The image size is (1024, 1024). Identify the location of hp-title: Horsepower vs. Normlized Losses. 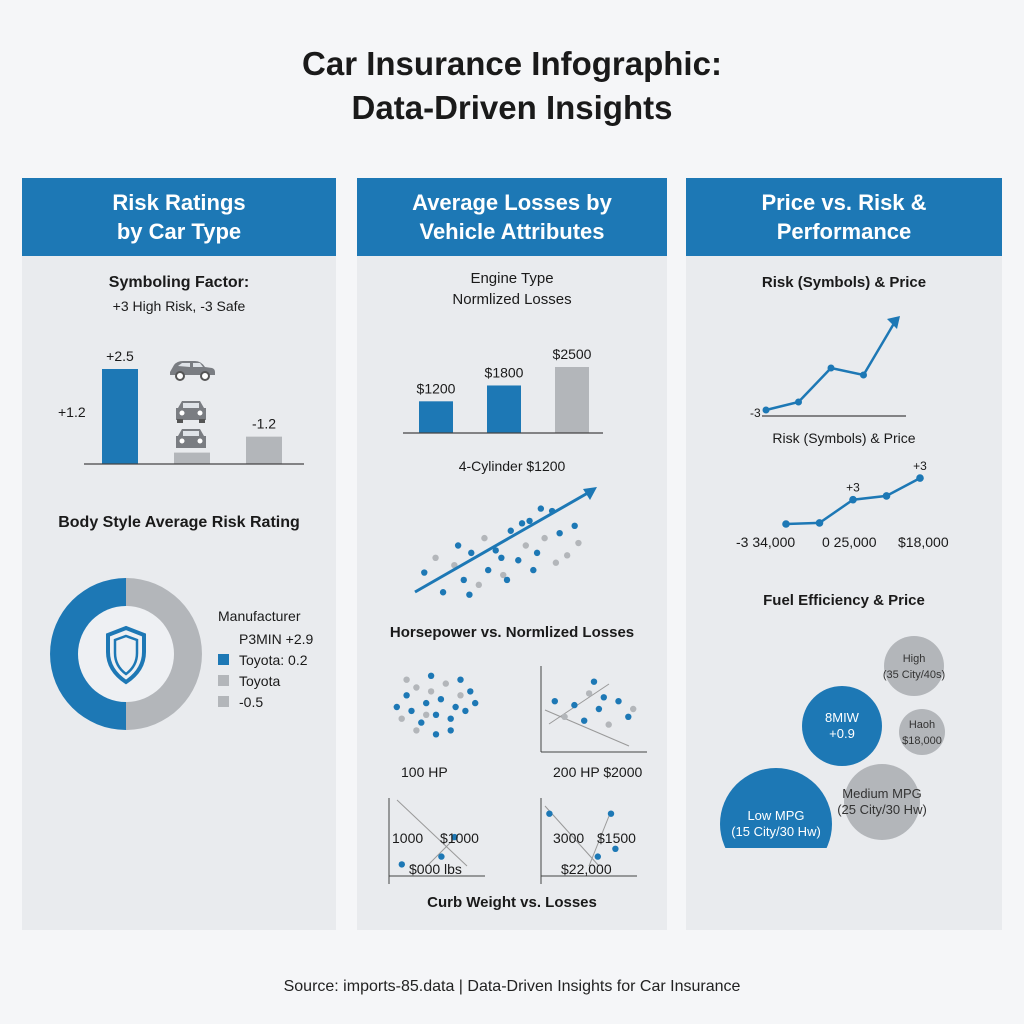
(512, 632).